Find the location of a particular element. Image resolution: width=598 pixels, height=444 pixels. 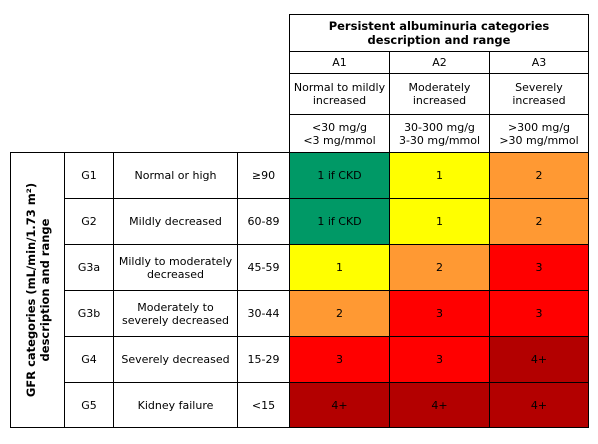

g4-range-text: 15-29 is located at coordinates (263, 359).